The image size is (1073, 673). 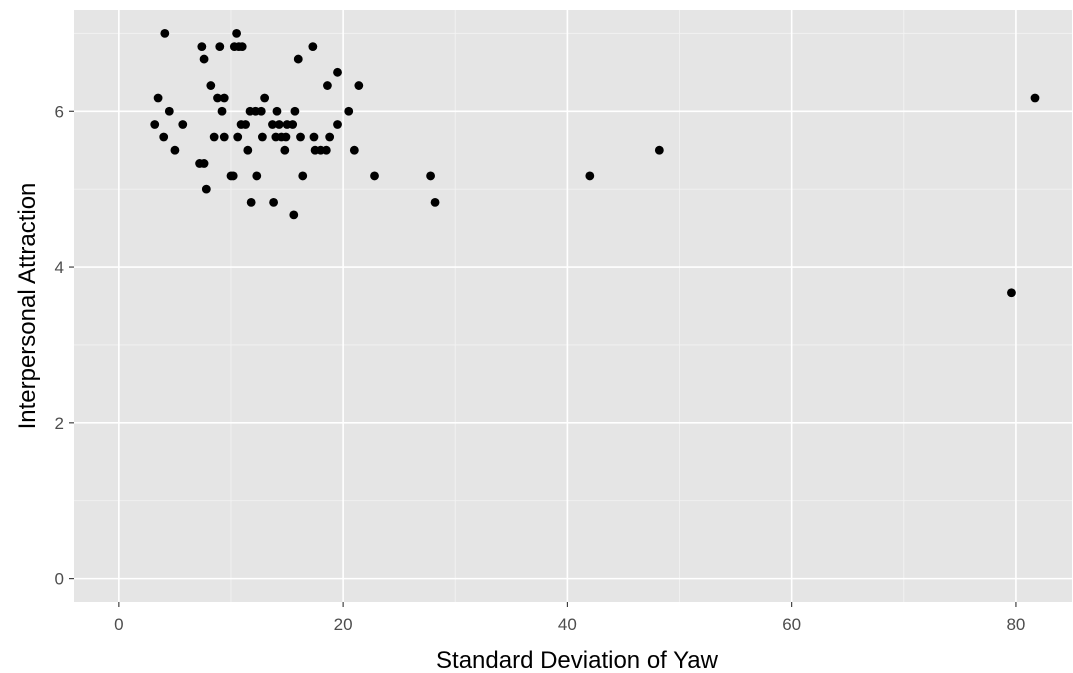 I want to click on x-tick-label: 40, so click(x=567, y=624).